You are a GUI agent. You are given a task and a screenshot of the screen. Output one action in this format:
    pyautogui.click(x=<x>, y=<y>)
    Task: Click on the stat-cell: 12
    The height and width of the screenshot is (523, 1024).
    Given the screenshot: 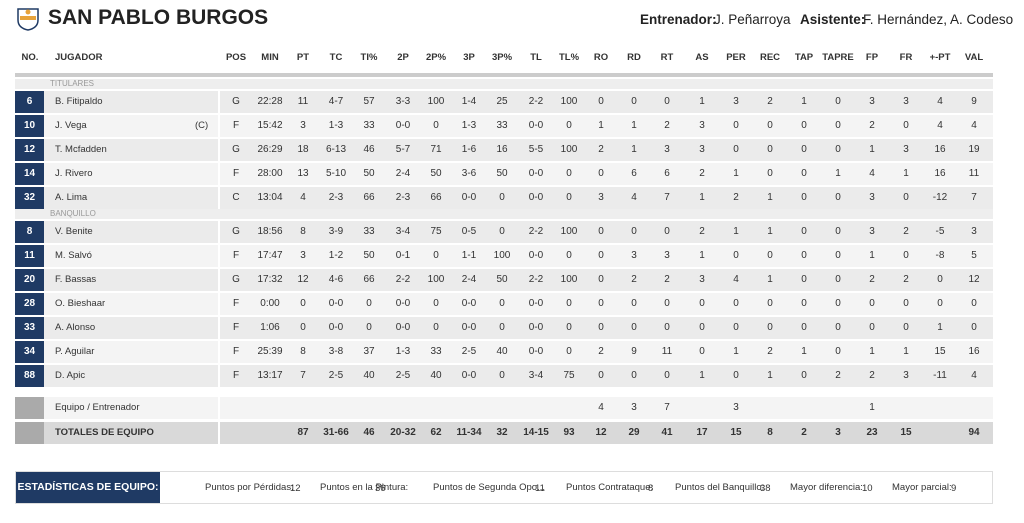 What is the action you would take?
    pyautogui.click(x=303, y=279)
    